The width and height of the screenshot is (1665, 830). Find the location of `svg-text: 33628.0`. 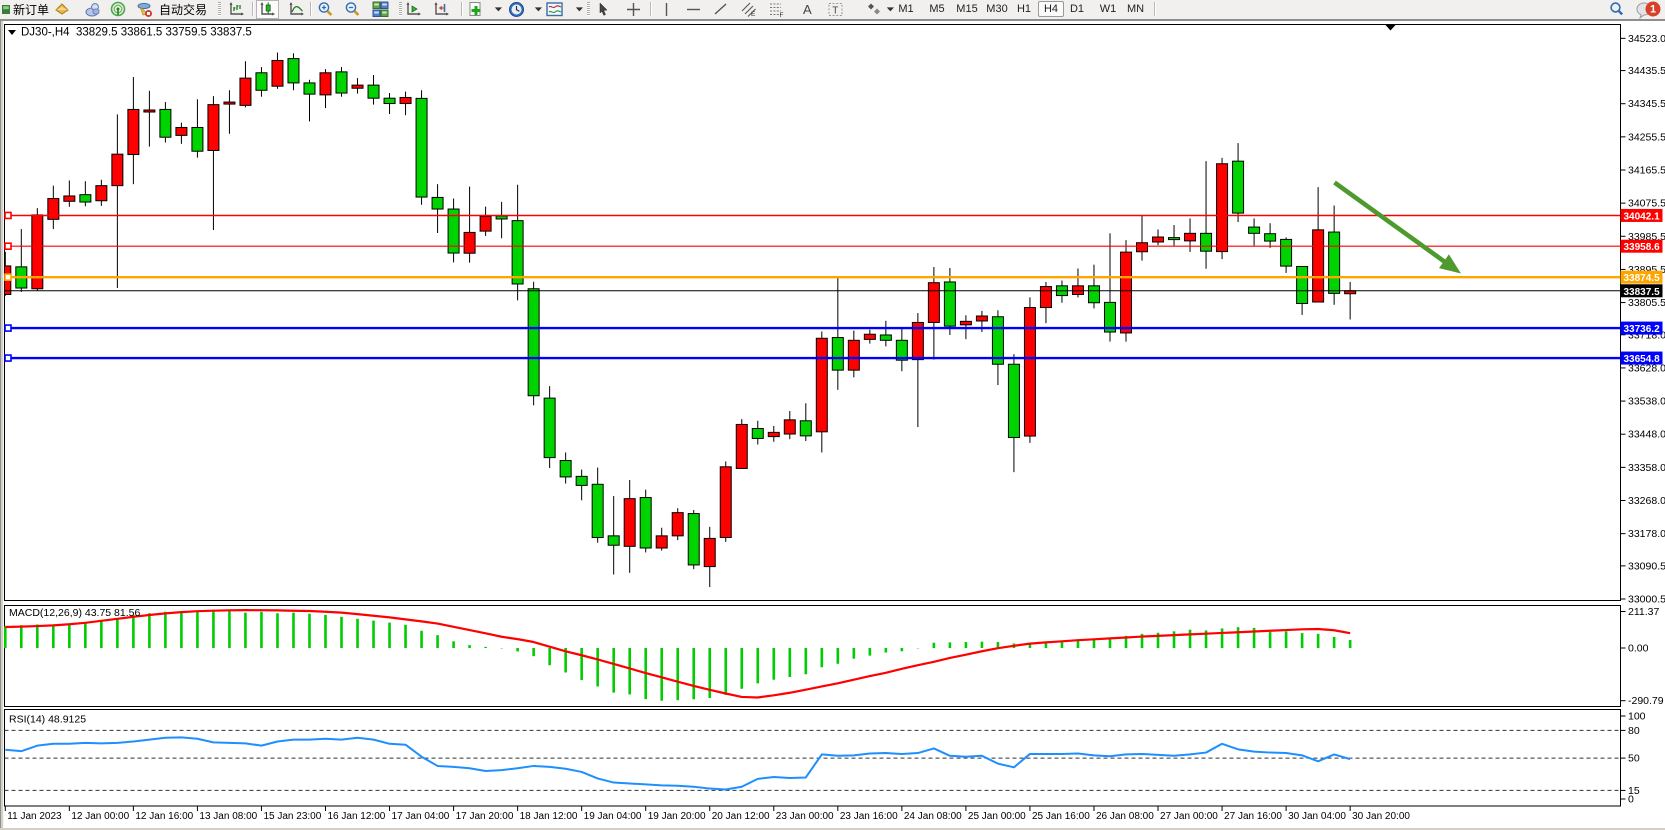

svg-text: 33628.0 is located at coordinates (1646, 368).